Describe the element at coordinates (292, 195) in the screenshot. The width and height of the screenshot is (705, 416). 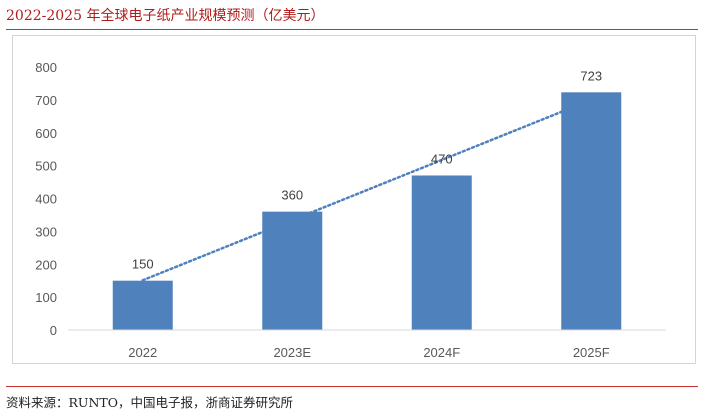
I see `data-label: 360` at that location.